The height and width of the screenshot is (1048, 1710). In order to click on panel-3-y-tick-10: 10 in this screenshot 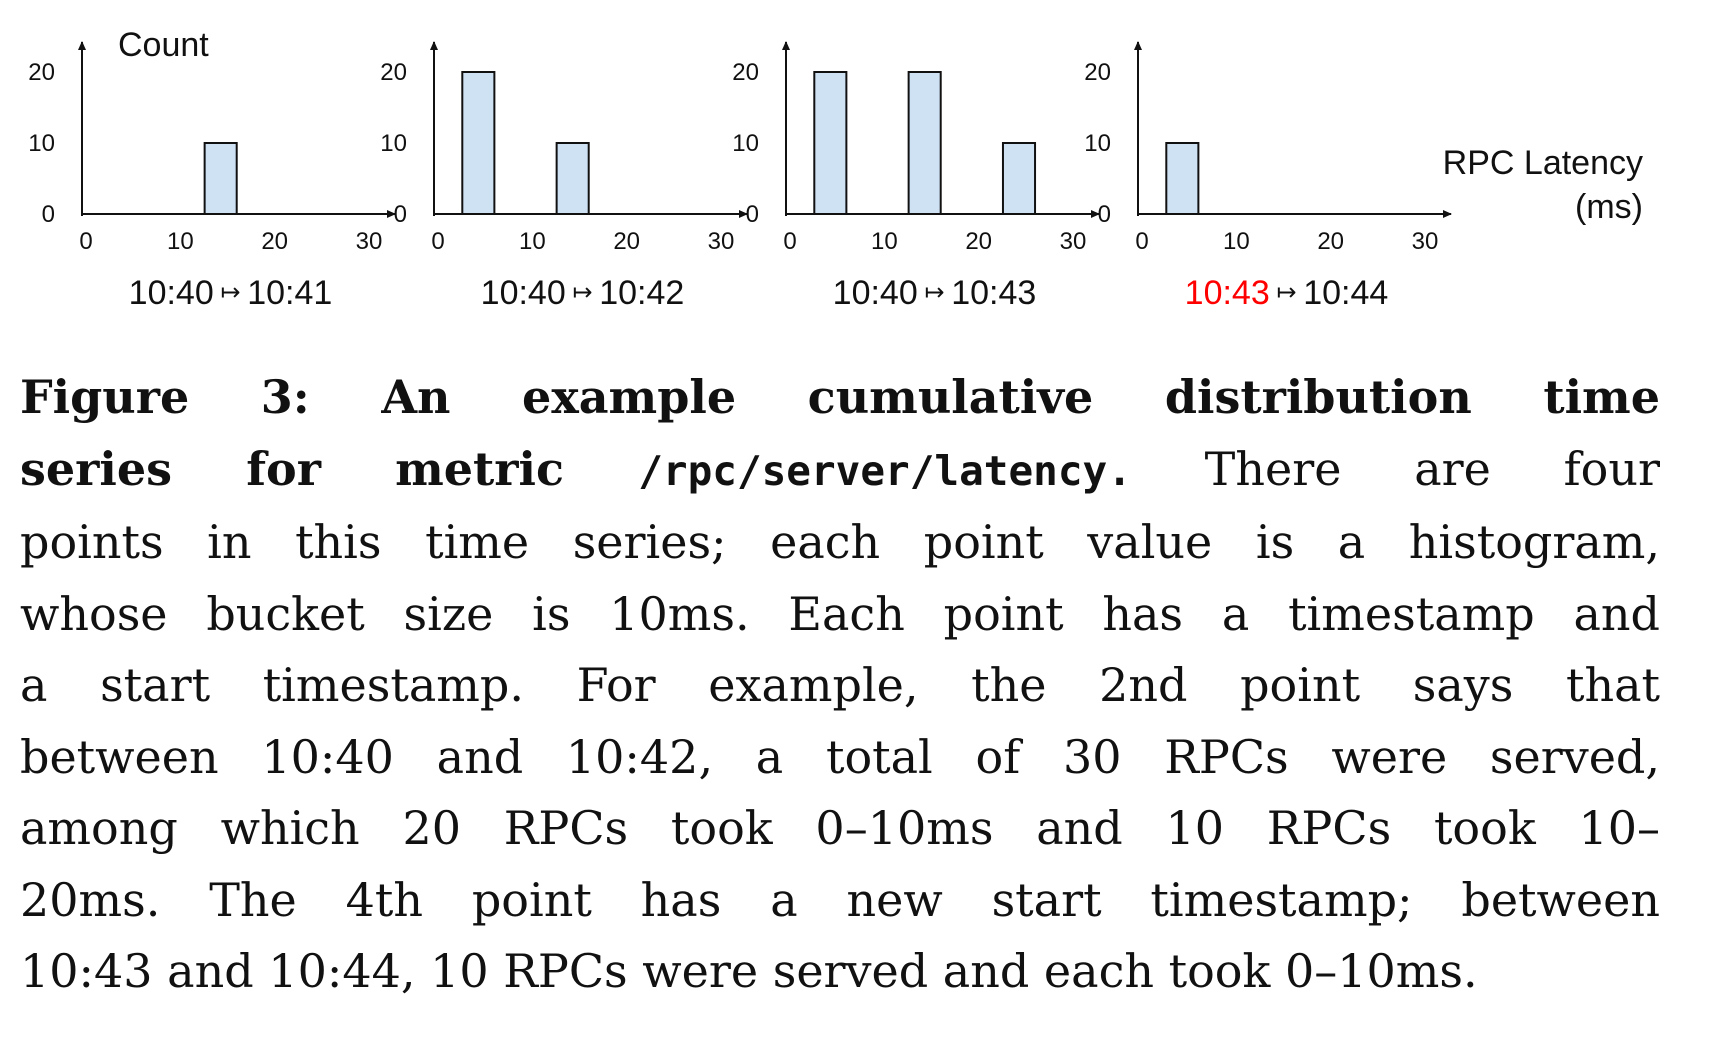, I will do `click(745, 143)`.